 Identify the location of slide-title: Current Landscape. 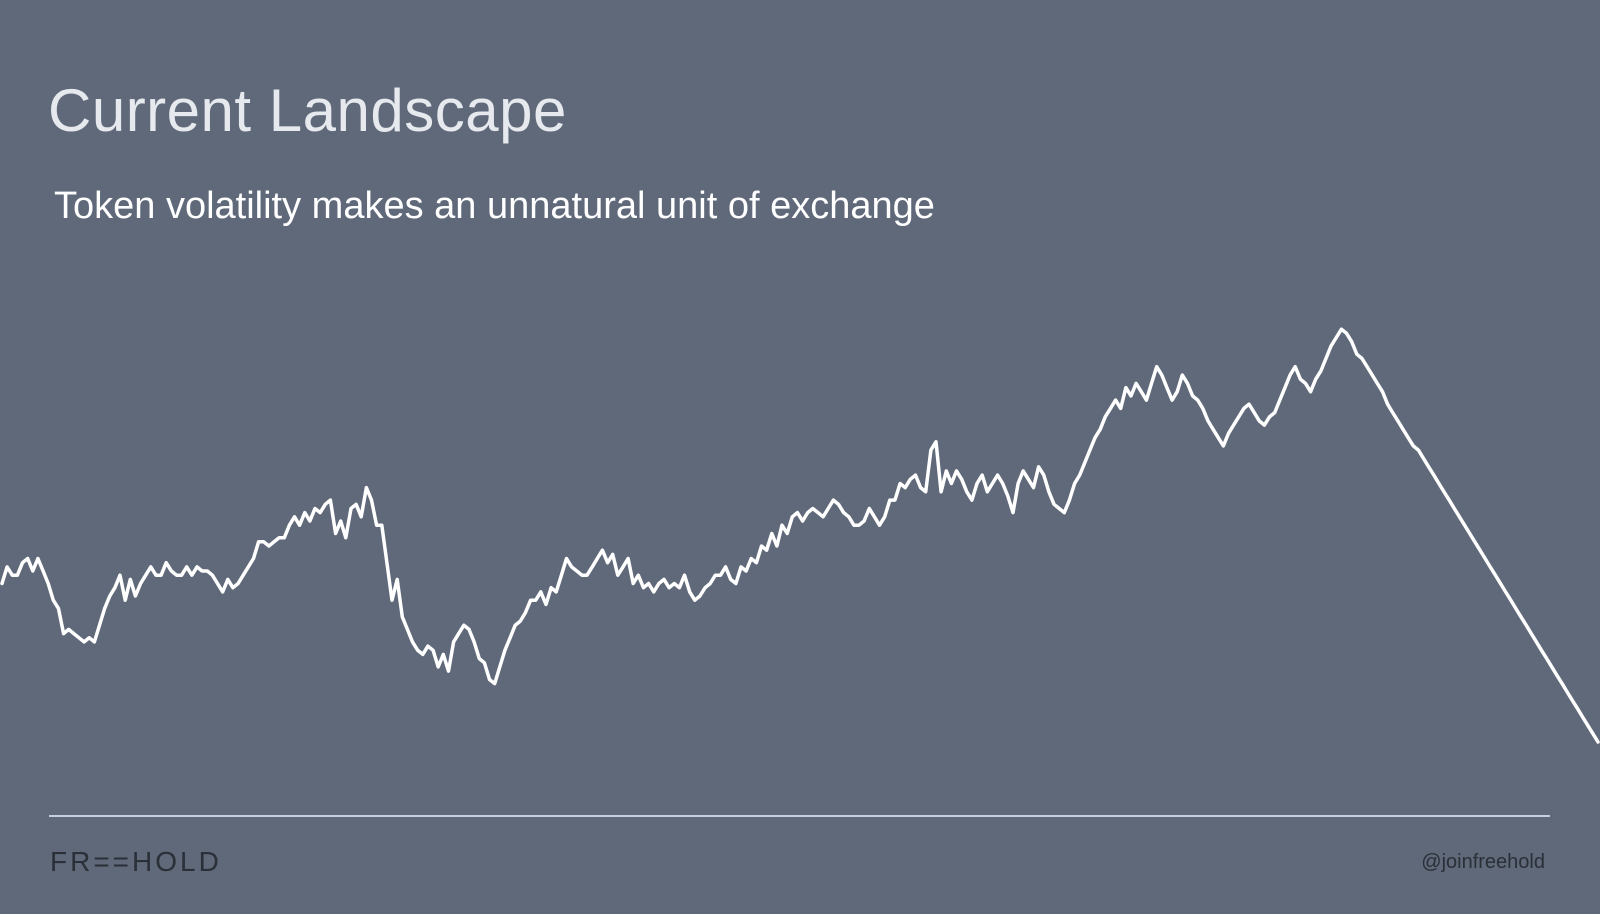
(307, 110).